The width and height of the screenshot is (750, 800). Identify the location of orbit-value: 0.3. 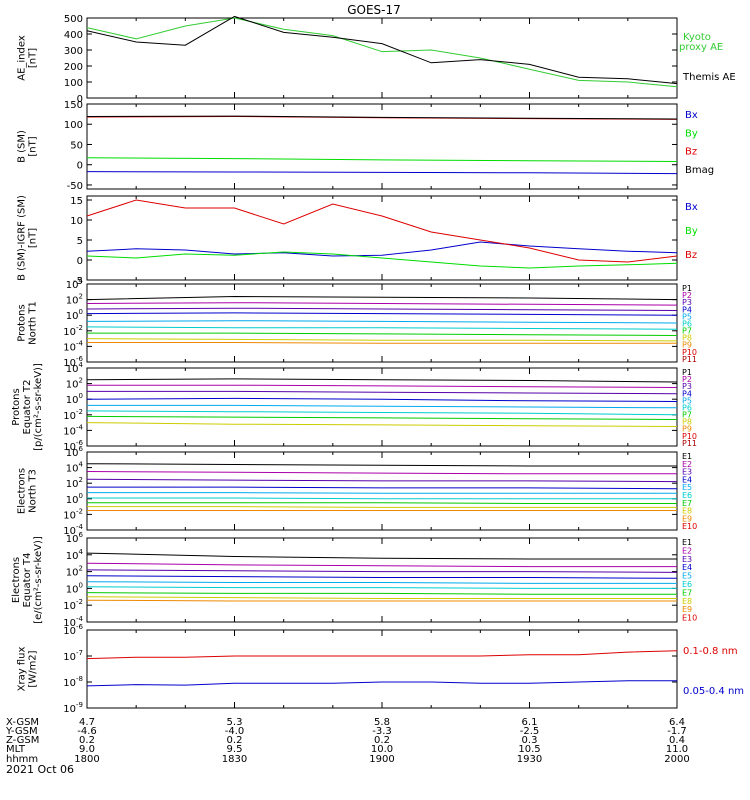
(530, 740).